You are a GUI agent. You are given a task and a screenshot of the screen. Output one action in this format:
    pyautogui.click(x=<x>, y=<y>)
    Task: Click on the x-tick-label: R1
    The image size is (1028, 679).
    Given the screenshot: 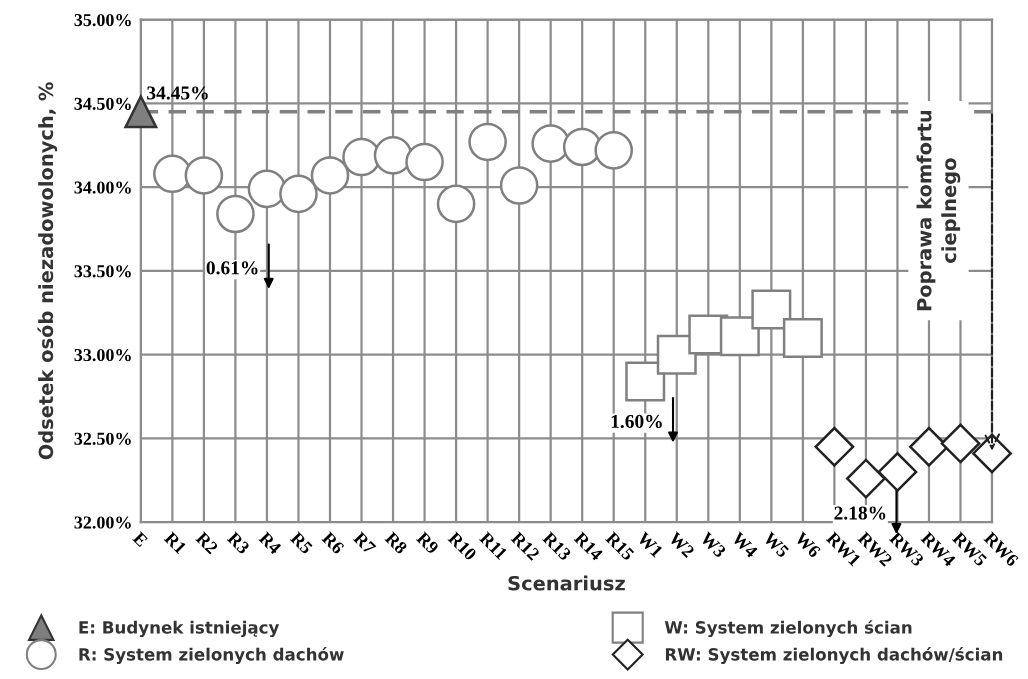 What is the action you would take?
    pyautogui.click(x=175, y=543)
    